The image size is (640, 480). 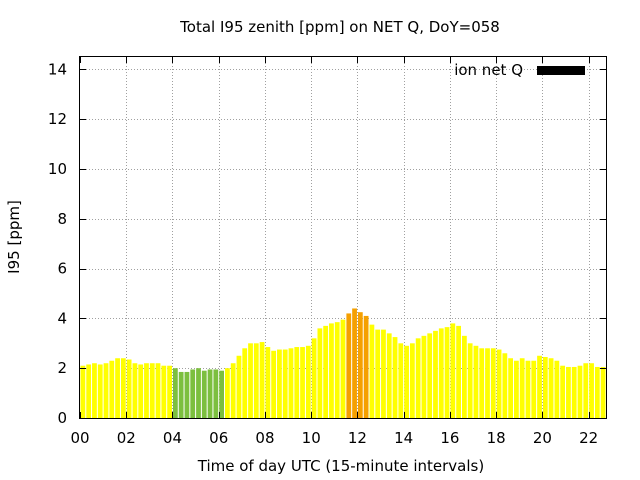 I want to click on legend-label: ion net Q, so click(x=488, y=70).